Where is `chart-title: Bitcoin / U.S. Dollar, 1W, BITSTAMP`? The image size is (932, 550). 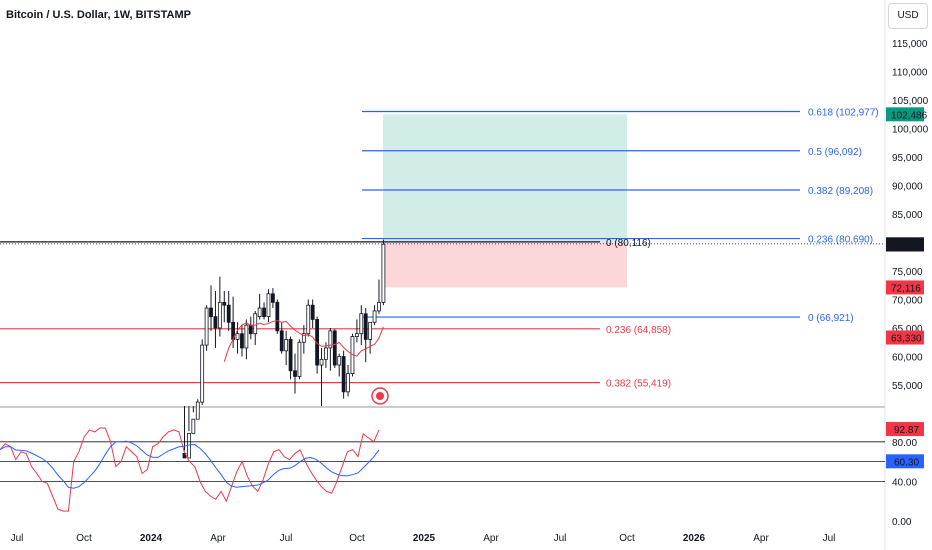
chart-title: Bitcoin / U.S. Dollar, 1W, BITSTAMP is located at coordinates (98, 15).